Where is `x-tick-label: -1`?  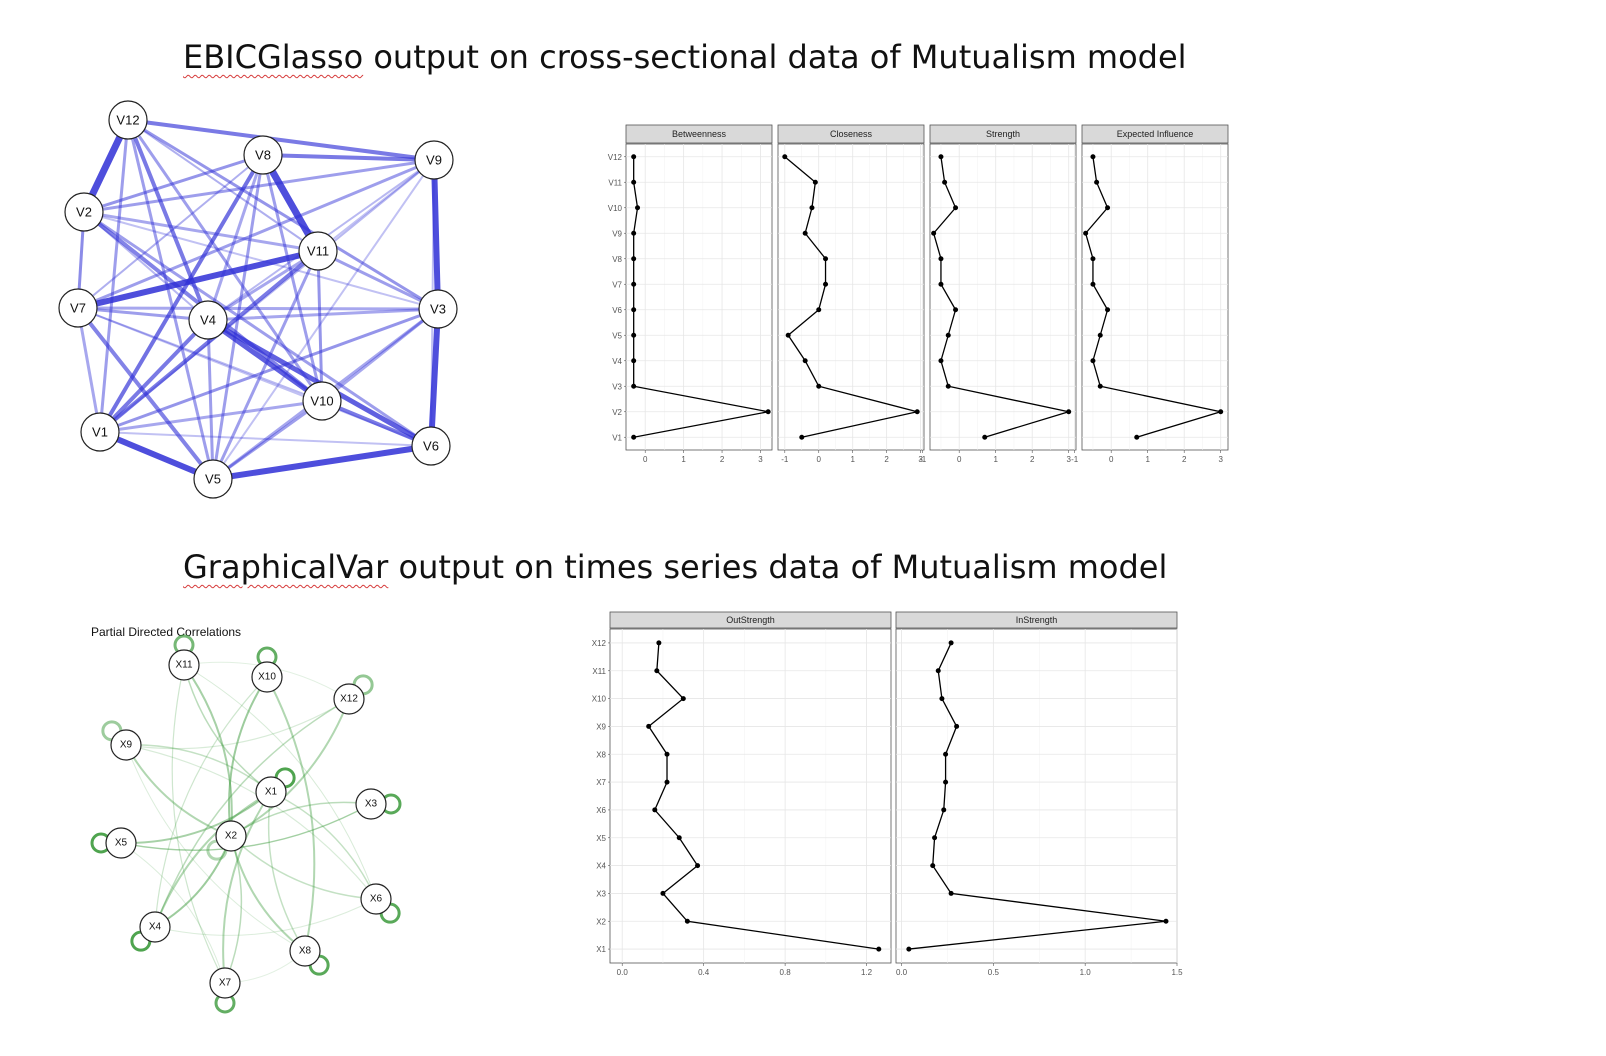 x-tick-label: -1 is located at coordinates (1075, 459).